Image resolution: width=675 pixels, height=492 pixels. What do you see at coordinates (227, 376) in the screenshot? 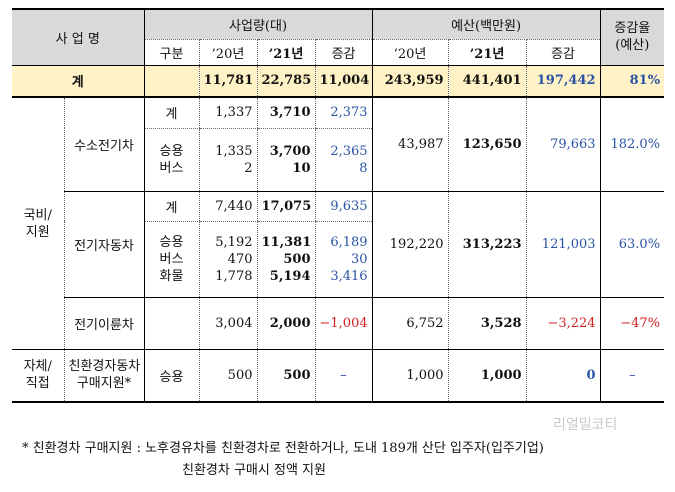
I see `self-funded-v20: 500` at bounding box center [227, 376].